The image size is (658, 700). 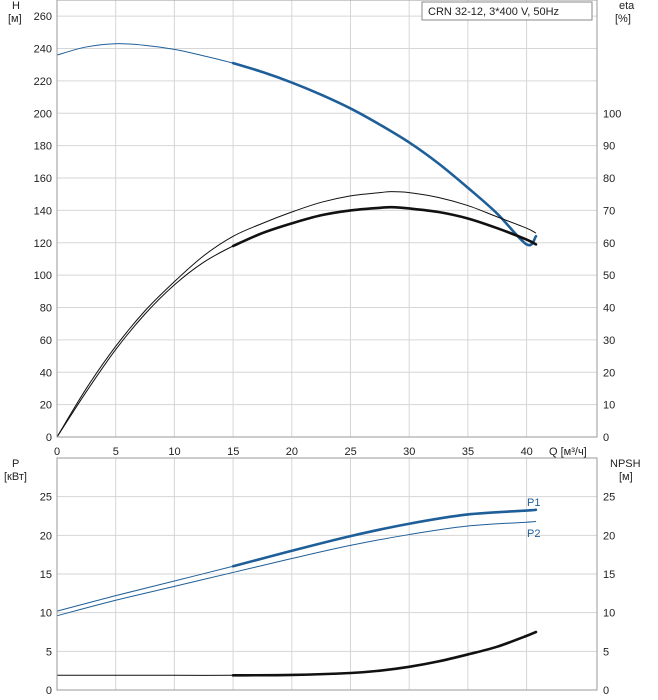 What do you see at coordinates (46, 575) in the screenshot?
I see `y-tick-label-left: 15` at bounding box center [46, 575].